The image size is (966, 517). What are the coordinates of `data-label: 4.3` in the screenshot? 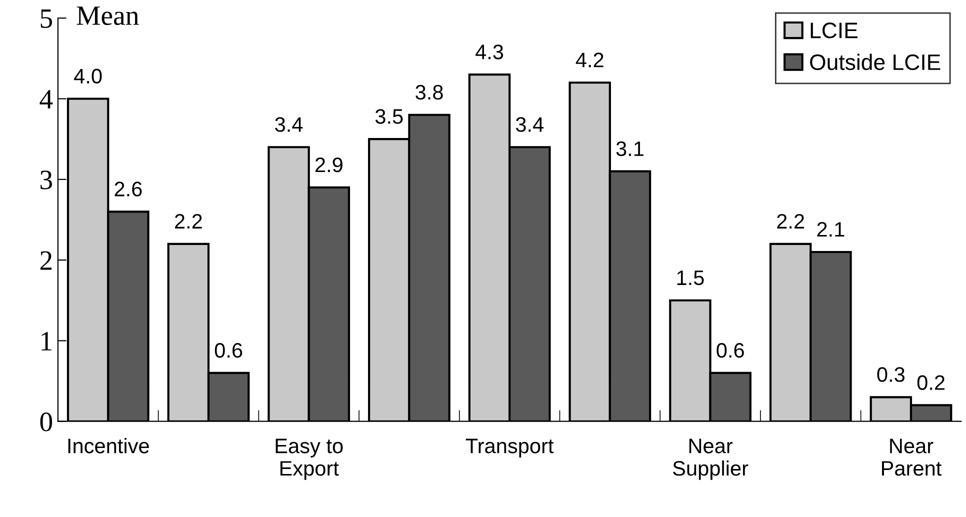 It's located at (489, 52).